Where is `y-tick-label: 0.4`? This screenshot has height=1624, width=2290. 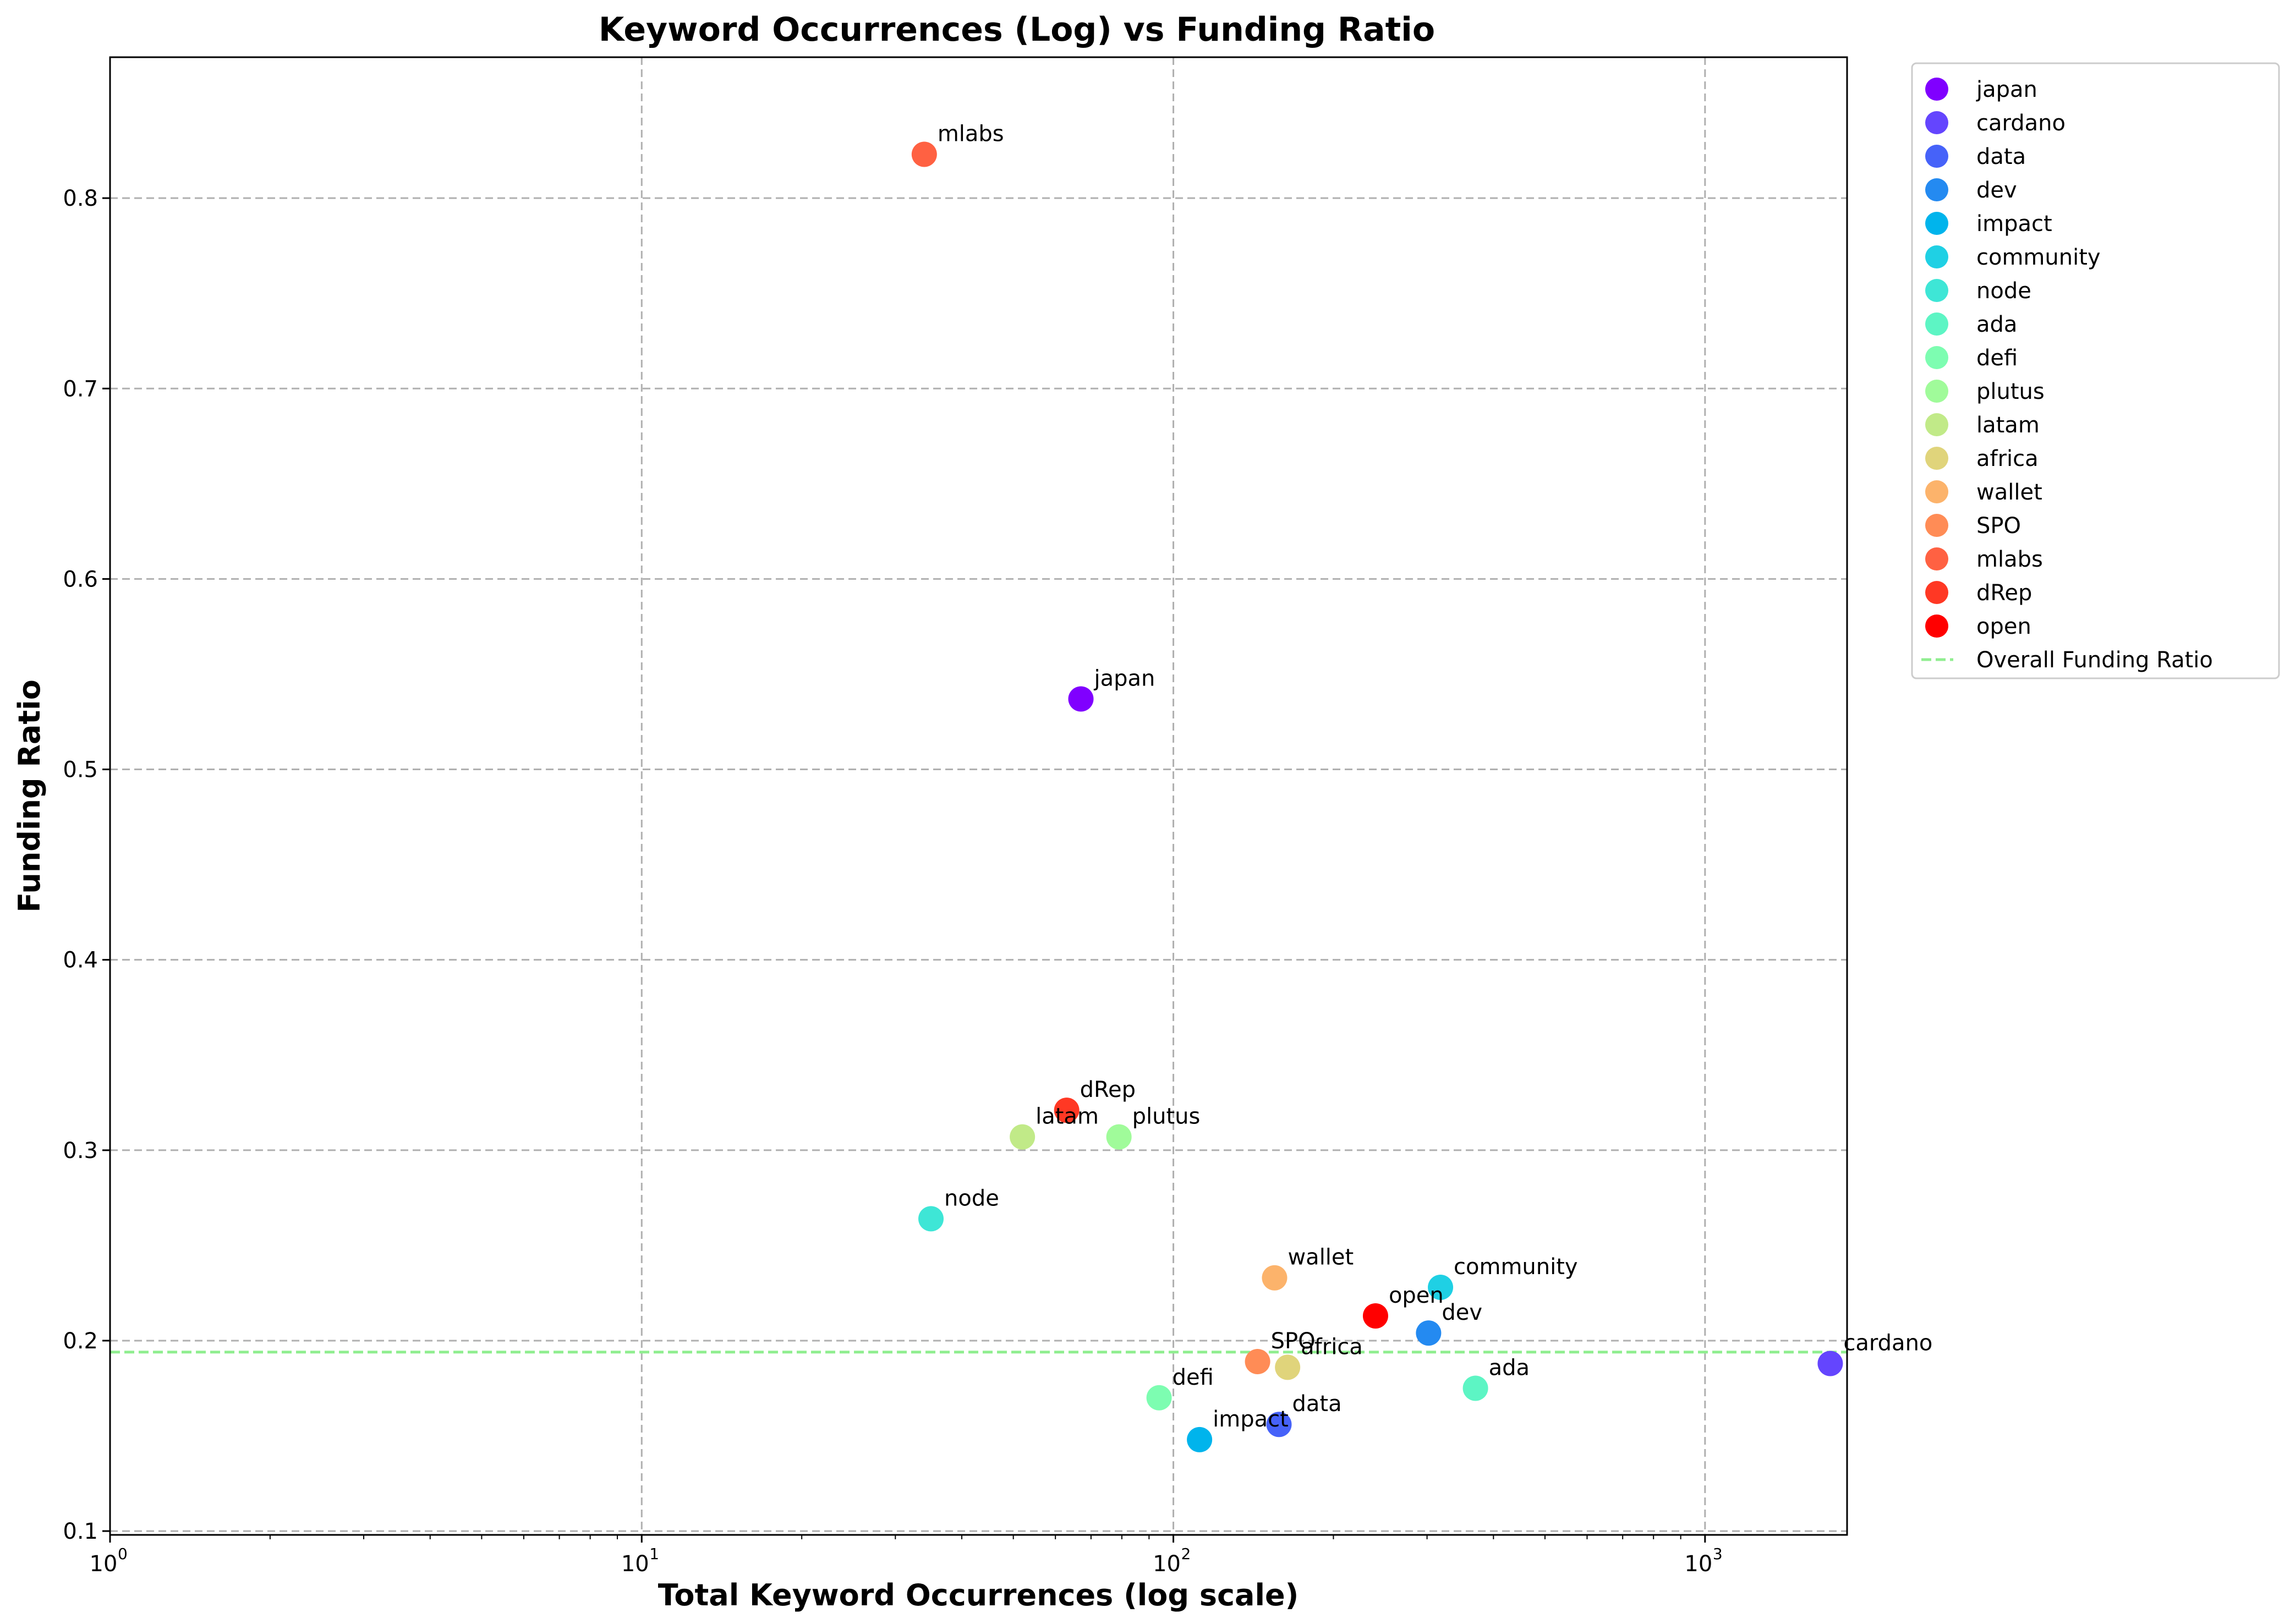
y-tick-label: 0.4 is located at coordinates (80, 960).